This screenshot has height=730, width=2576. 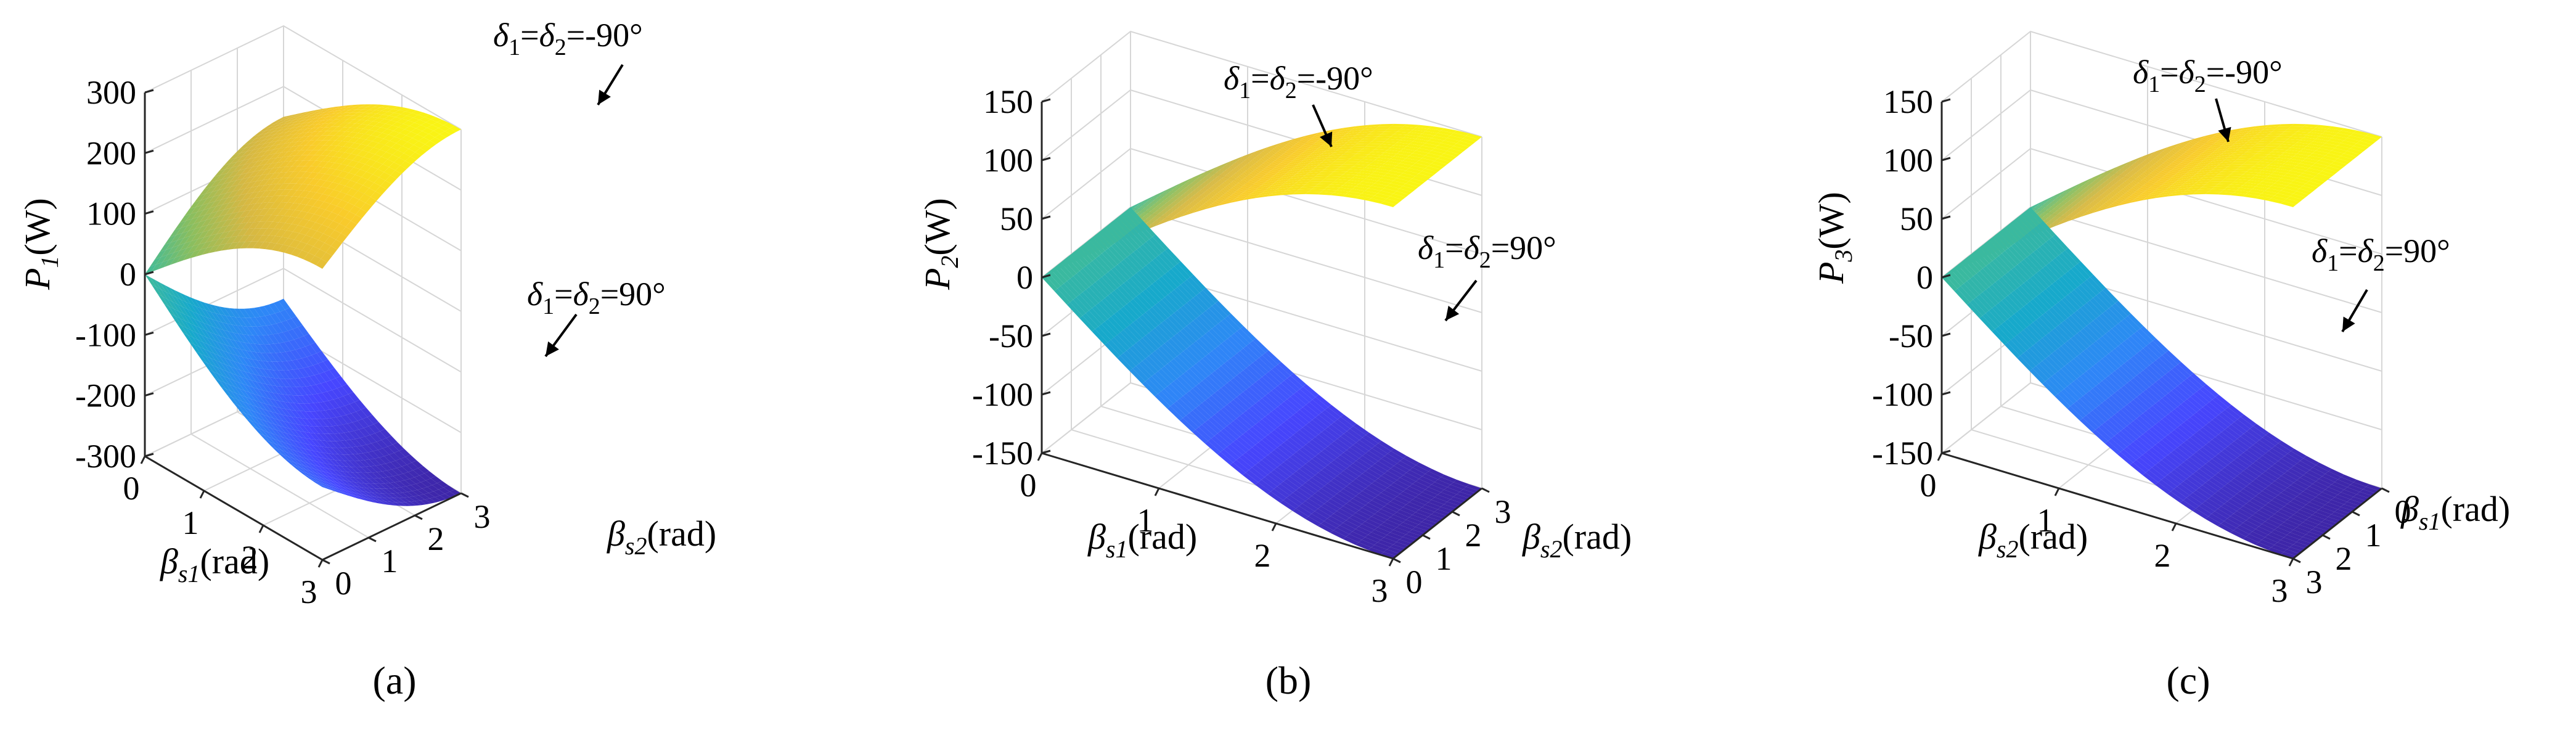 I want to click on x-axis-line, so click(x=1217, y=506).